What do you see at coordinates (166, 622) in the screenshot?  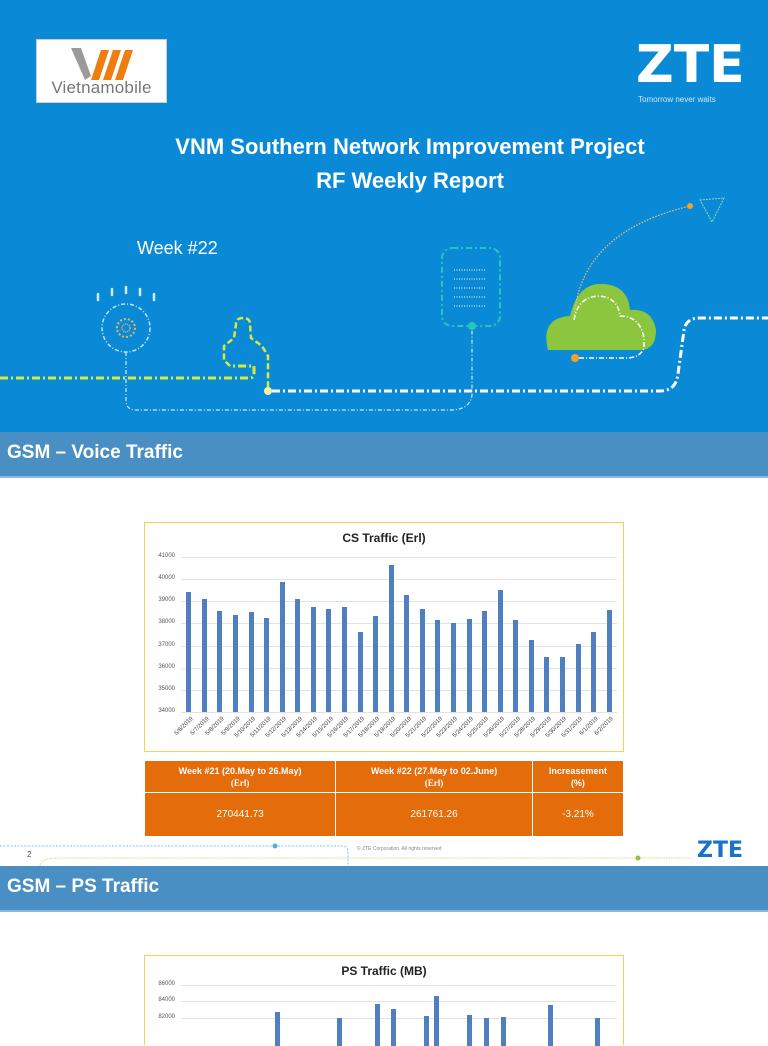 I see `y-tick-label: 38000` at bounding box center [166, 622].